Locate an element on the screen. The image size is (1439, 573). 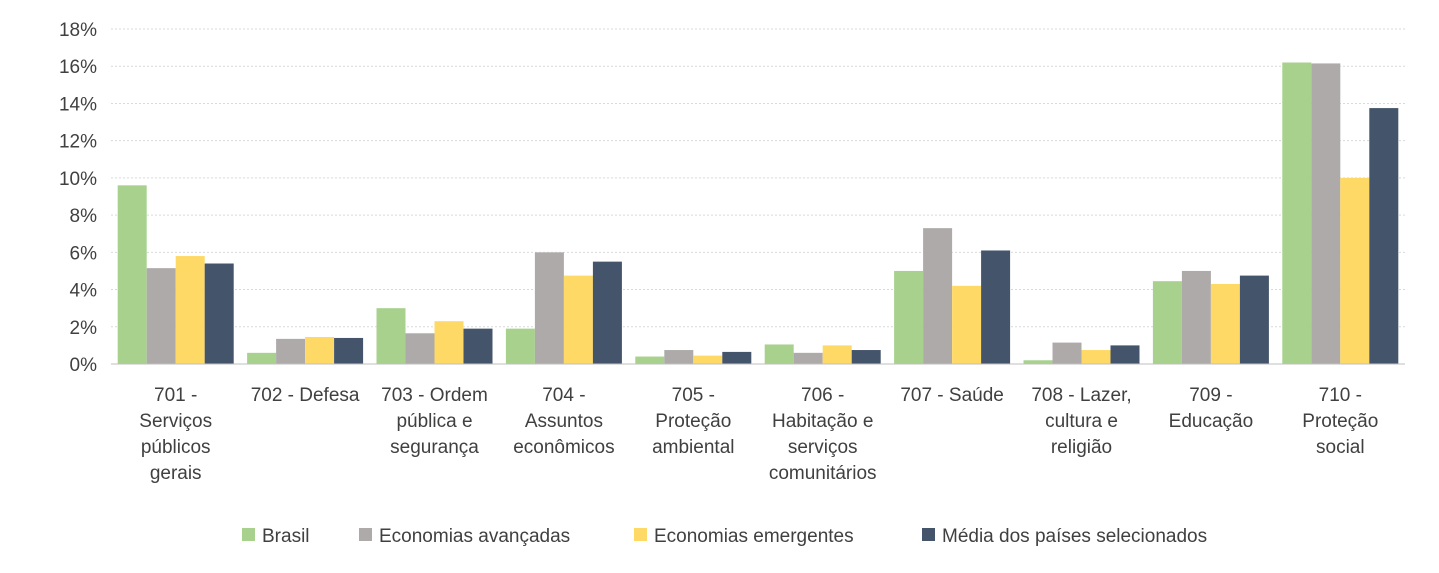
legend-label: Economias emergentes is located at coordinates (754, 536).